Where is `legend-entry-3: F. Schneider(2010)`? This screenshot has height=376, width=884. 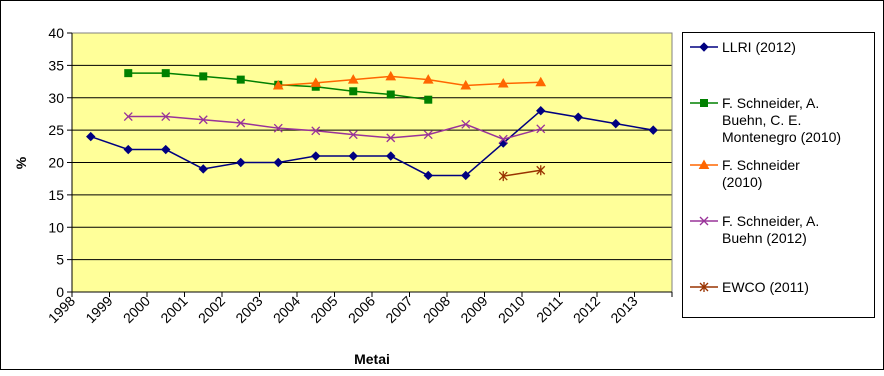 legend-entry-3: F. Schneider(2010) is located at coordinates (745, 173).